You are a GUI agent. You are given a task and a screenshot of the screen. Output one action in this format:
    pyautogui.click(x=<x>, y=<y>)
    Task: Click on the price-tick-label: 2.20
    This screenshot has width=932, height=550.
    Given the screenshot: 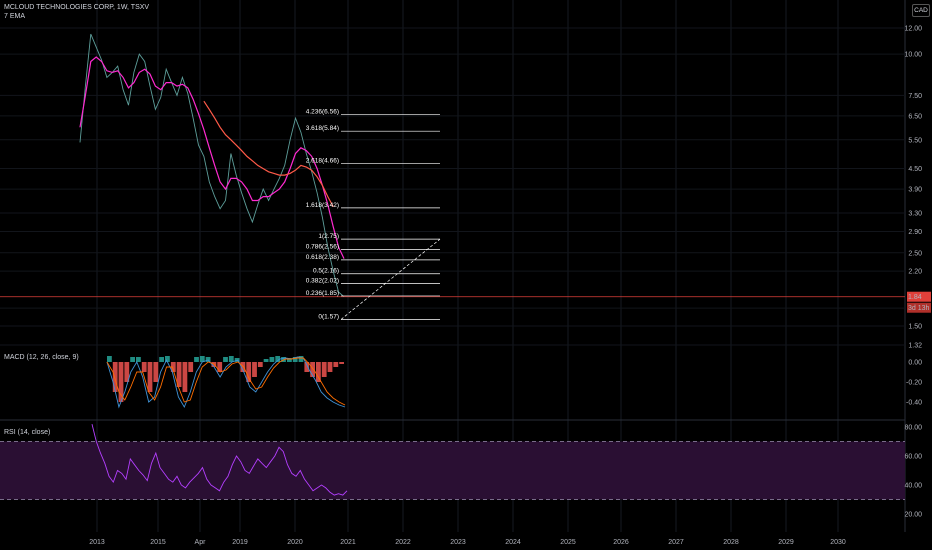 What is the action you would take?
    pyautogui.click(x=915, y=272)
    